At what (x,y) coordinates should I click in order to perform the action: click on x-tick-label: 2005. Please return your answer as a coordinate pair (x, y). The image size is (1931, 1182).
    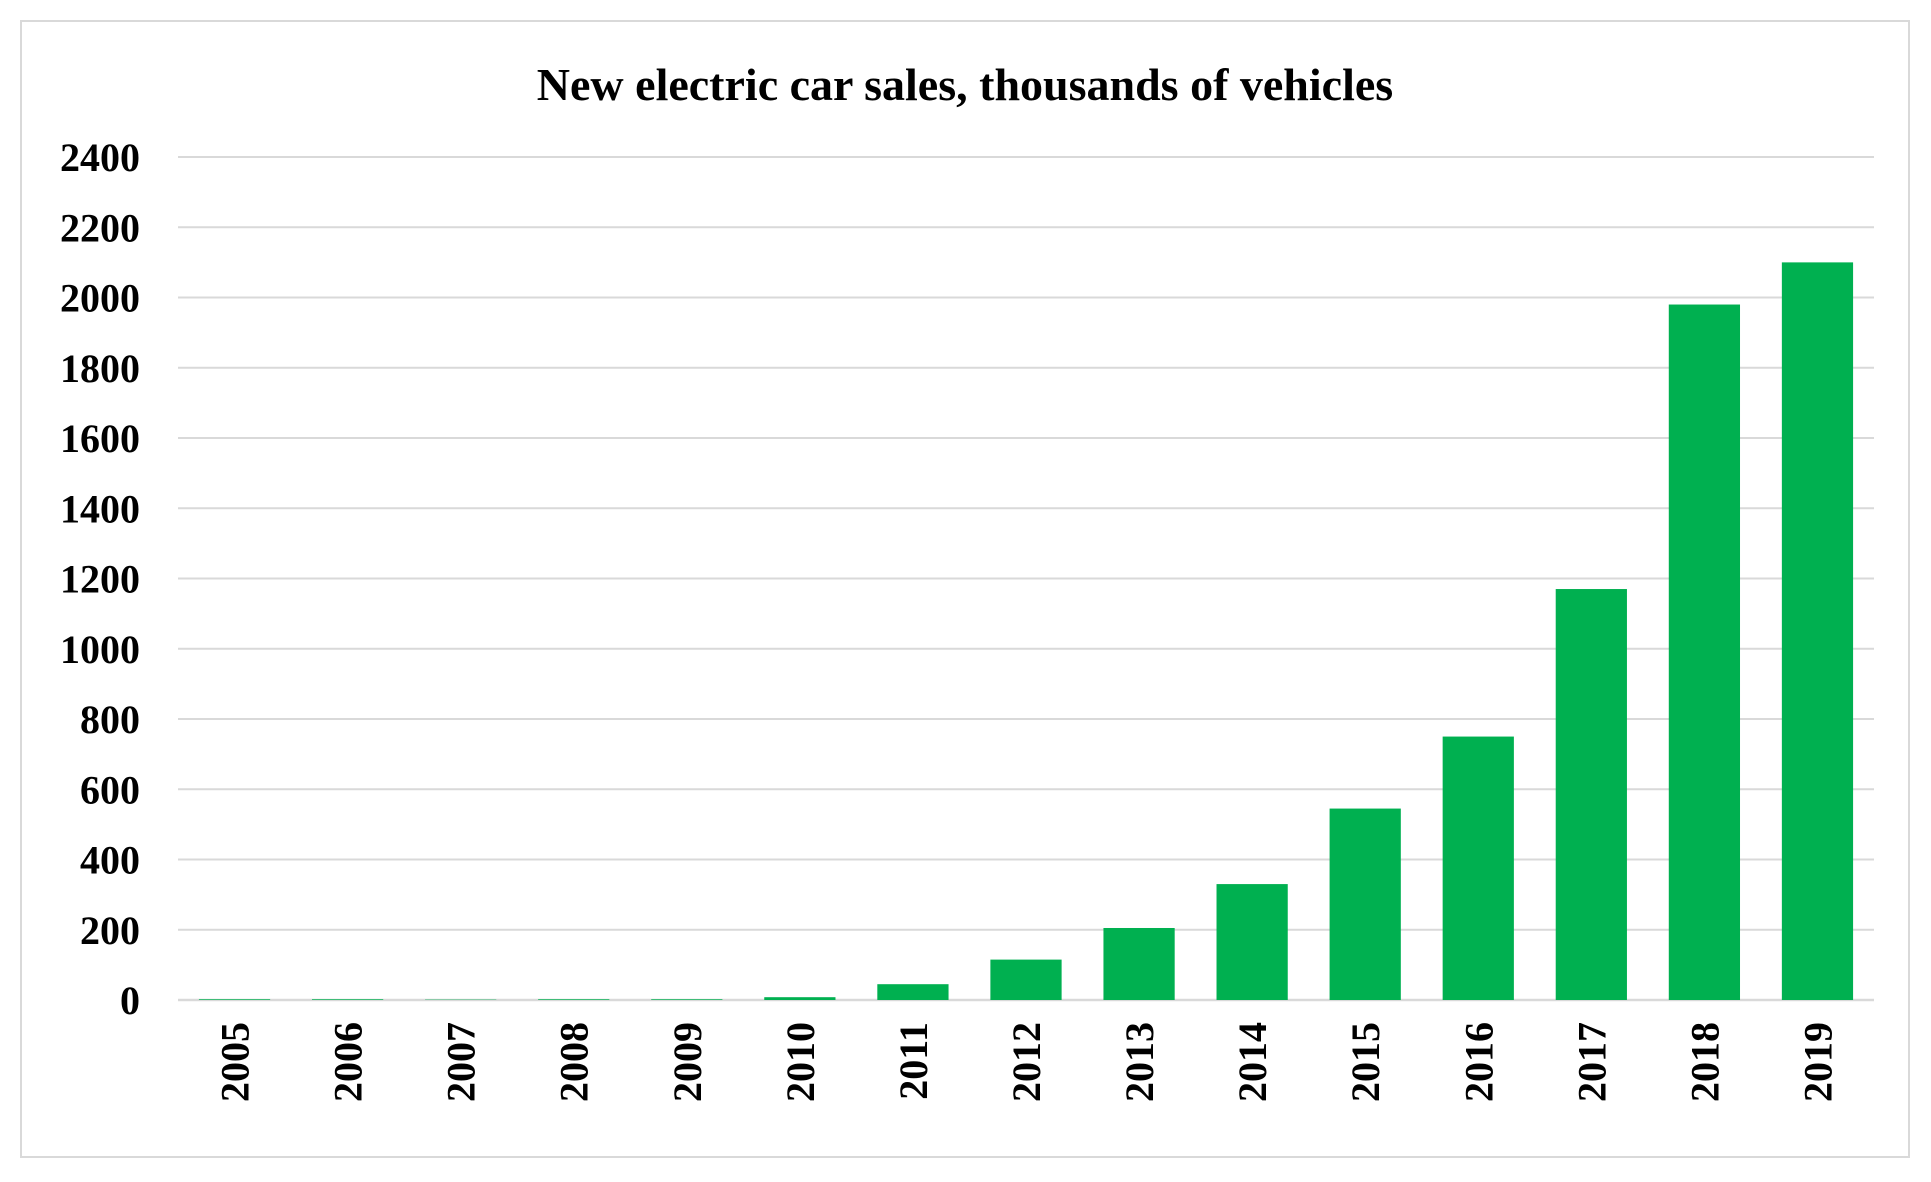
    Looking at the image, I should click on (235, 1062).